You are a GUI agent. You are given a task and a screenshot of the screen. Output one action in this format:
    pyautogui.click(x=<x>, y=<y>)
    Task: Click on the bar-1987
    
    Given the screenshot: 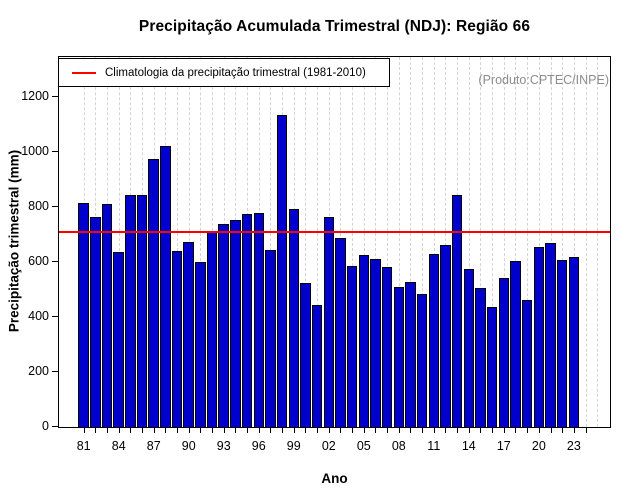 What is the action you would take?
    pyautogui.click(x=153, y=293)
    